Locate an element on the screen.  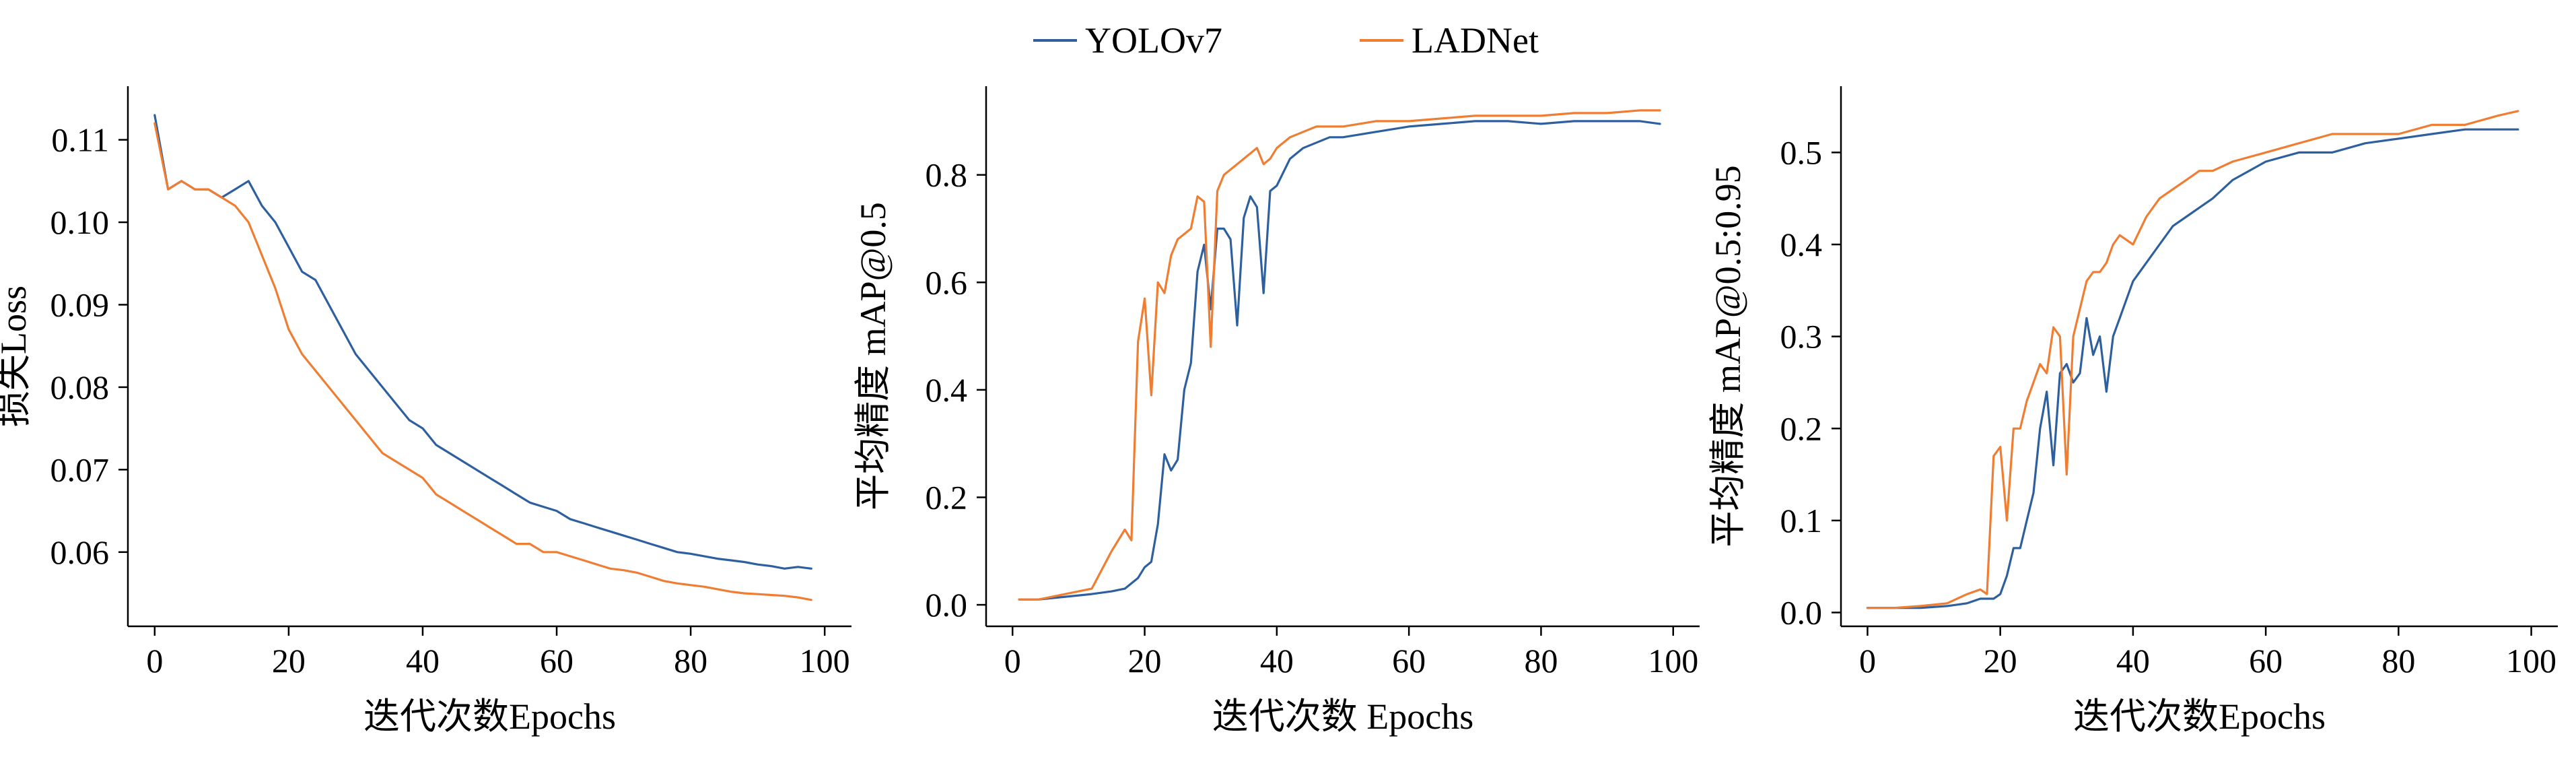
y-axis-label: 平均精度 mAP@0.5 is located at coordinates (873, 356).